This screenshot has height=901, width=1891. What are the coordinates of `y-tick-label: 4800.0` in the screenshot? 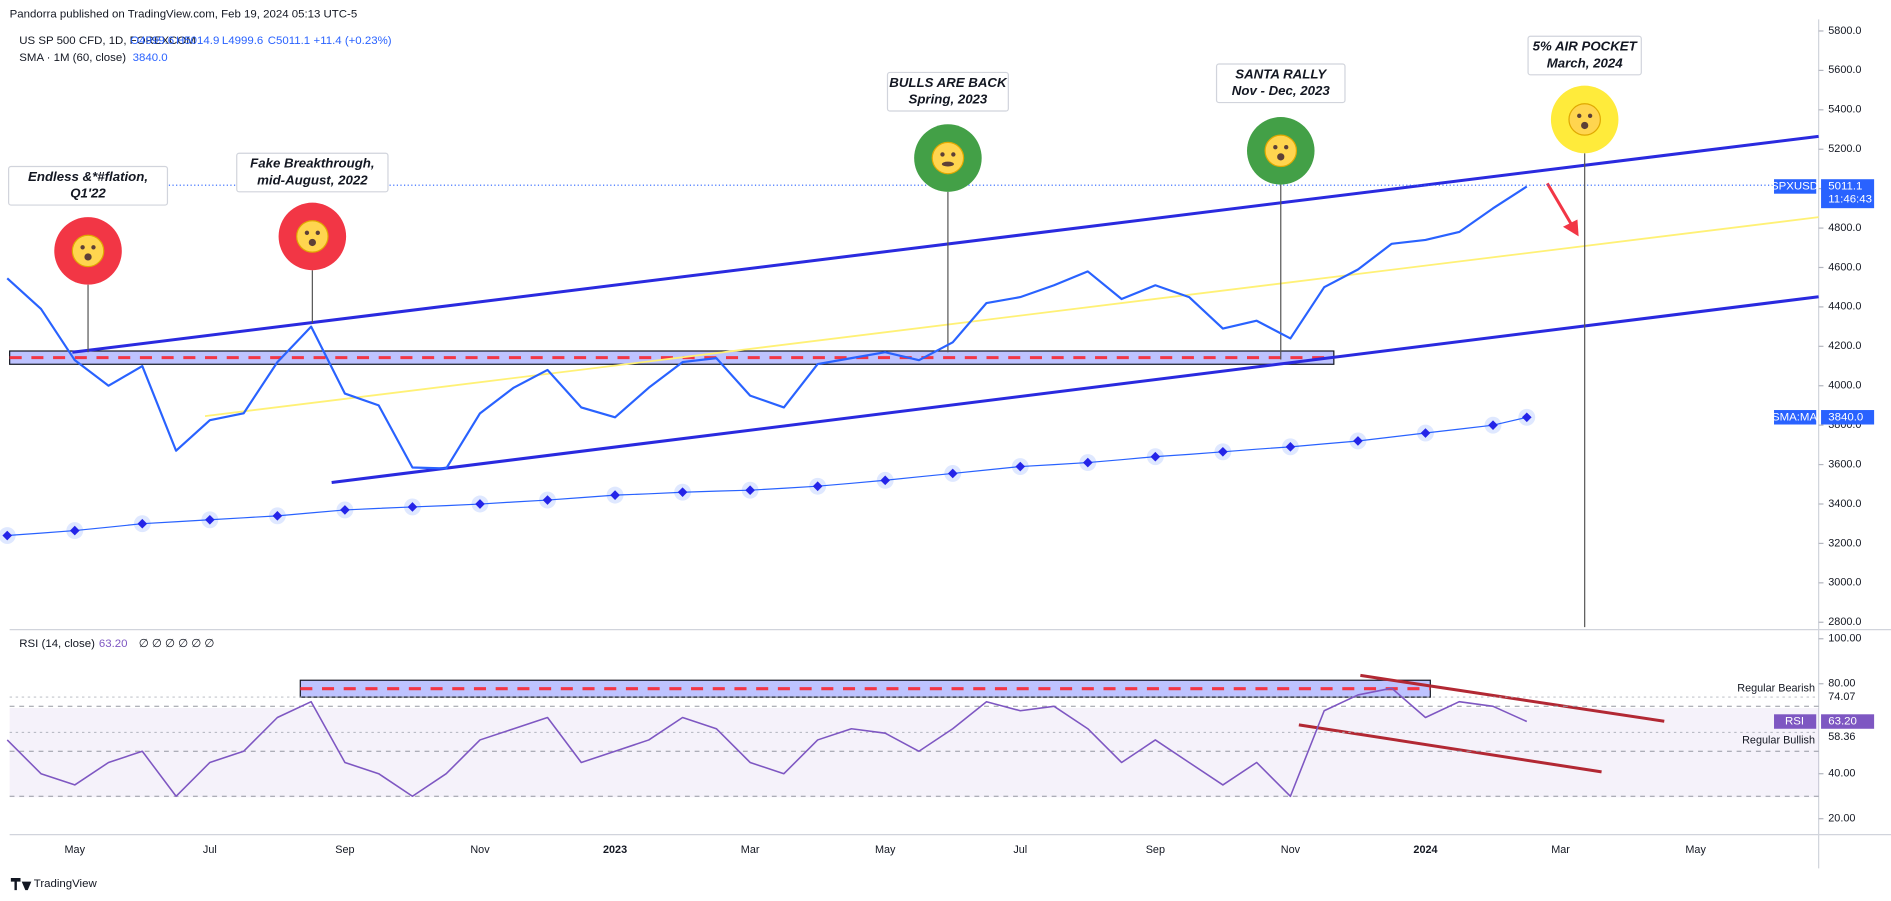 It's located at (1844, 228).